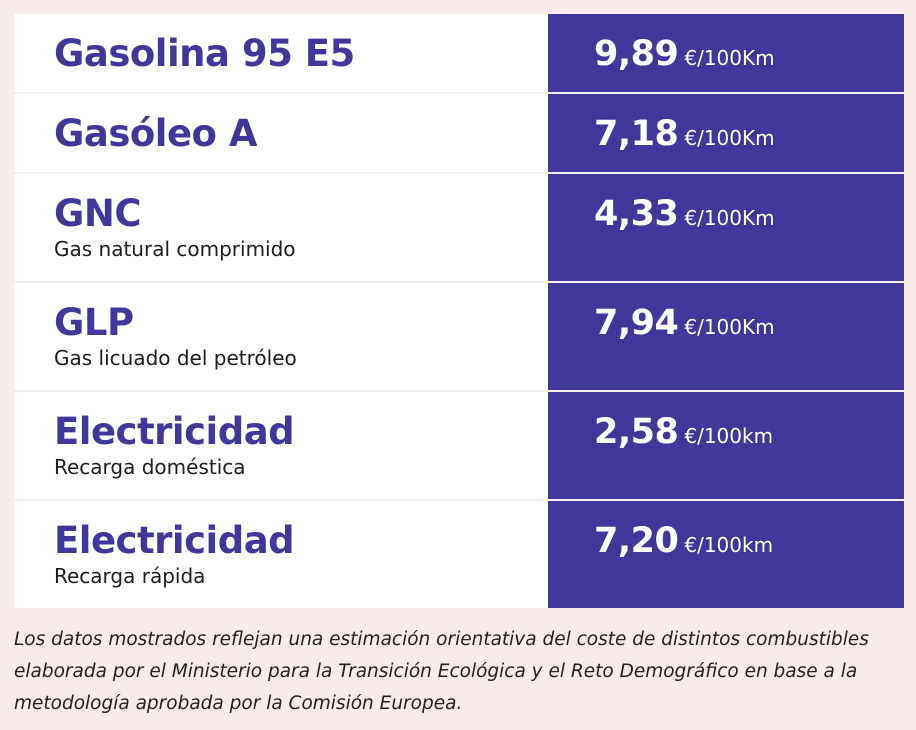 The width and height of the screenshot is (916, 730). I want to click on fuel-price-cell: 7,18 €/100Km, so click(726, 133).